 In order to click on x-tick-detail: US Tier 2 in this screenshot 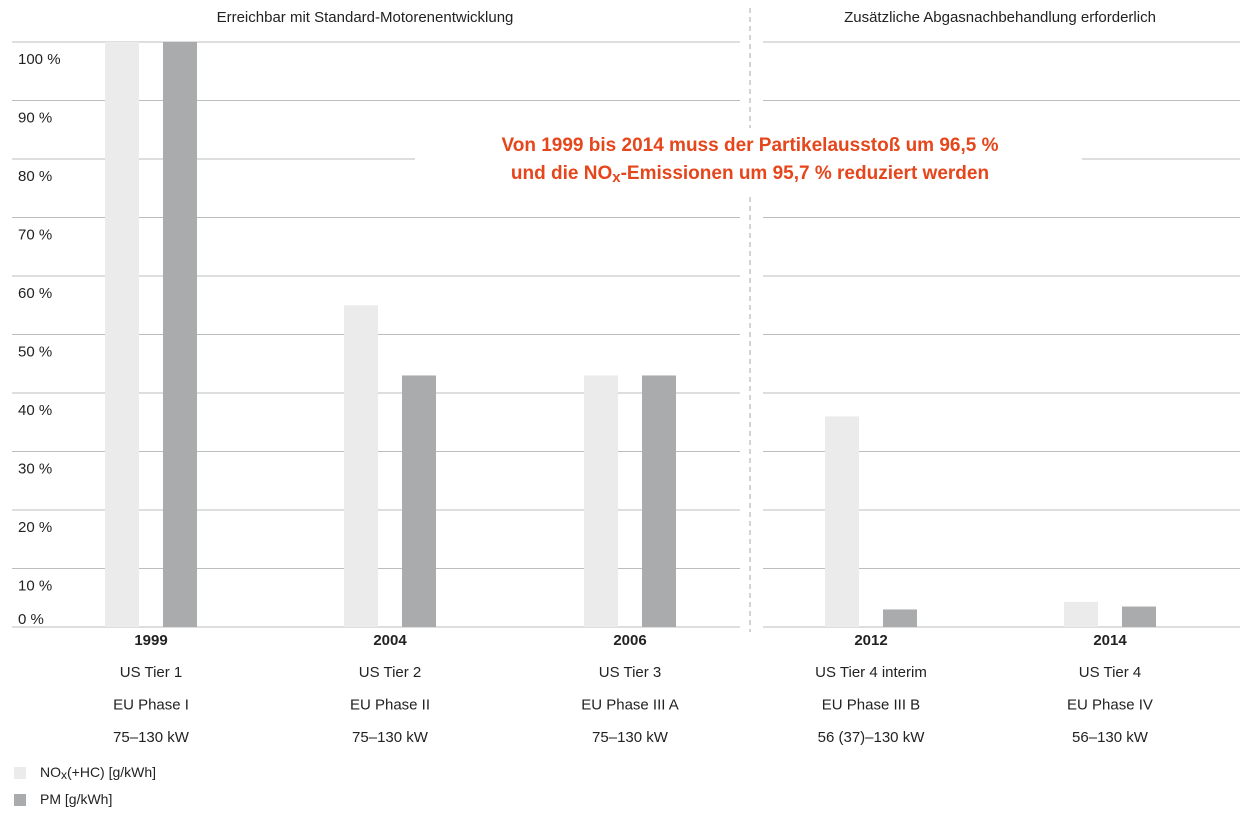, I will do `click(390, 672)`.